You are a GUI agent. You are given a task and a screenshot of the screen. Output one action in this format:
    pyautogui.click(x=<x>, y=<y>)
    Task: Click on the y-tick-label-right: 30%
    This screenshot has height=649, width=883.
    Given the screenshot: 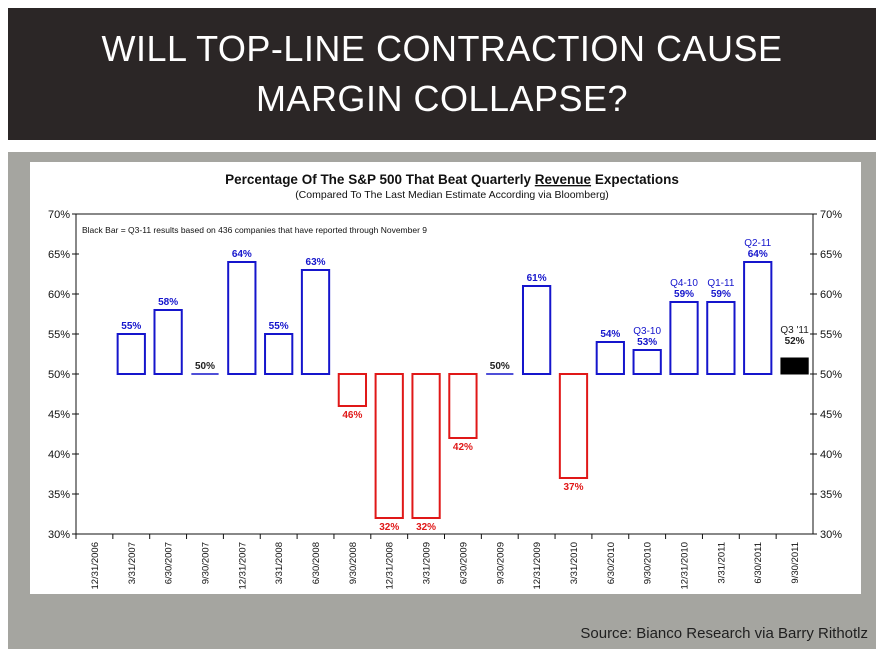 What is the action you would take?
    pyautogui.click(x=831, y=535)
    